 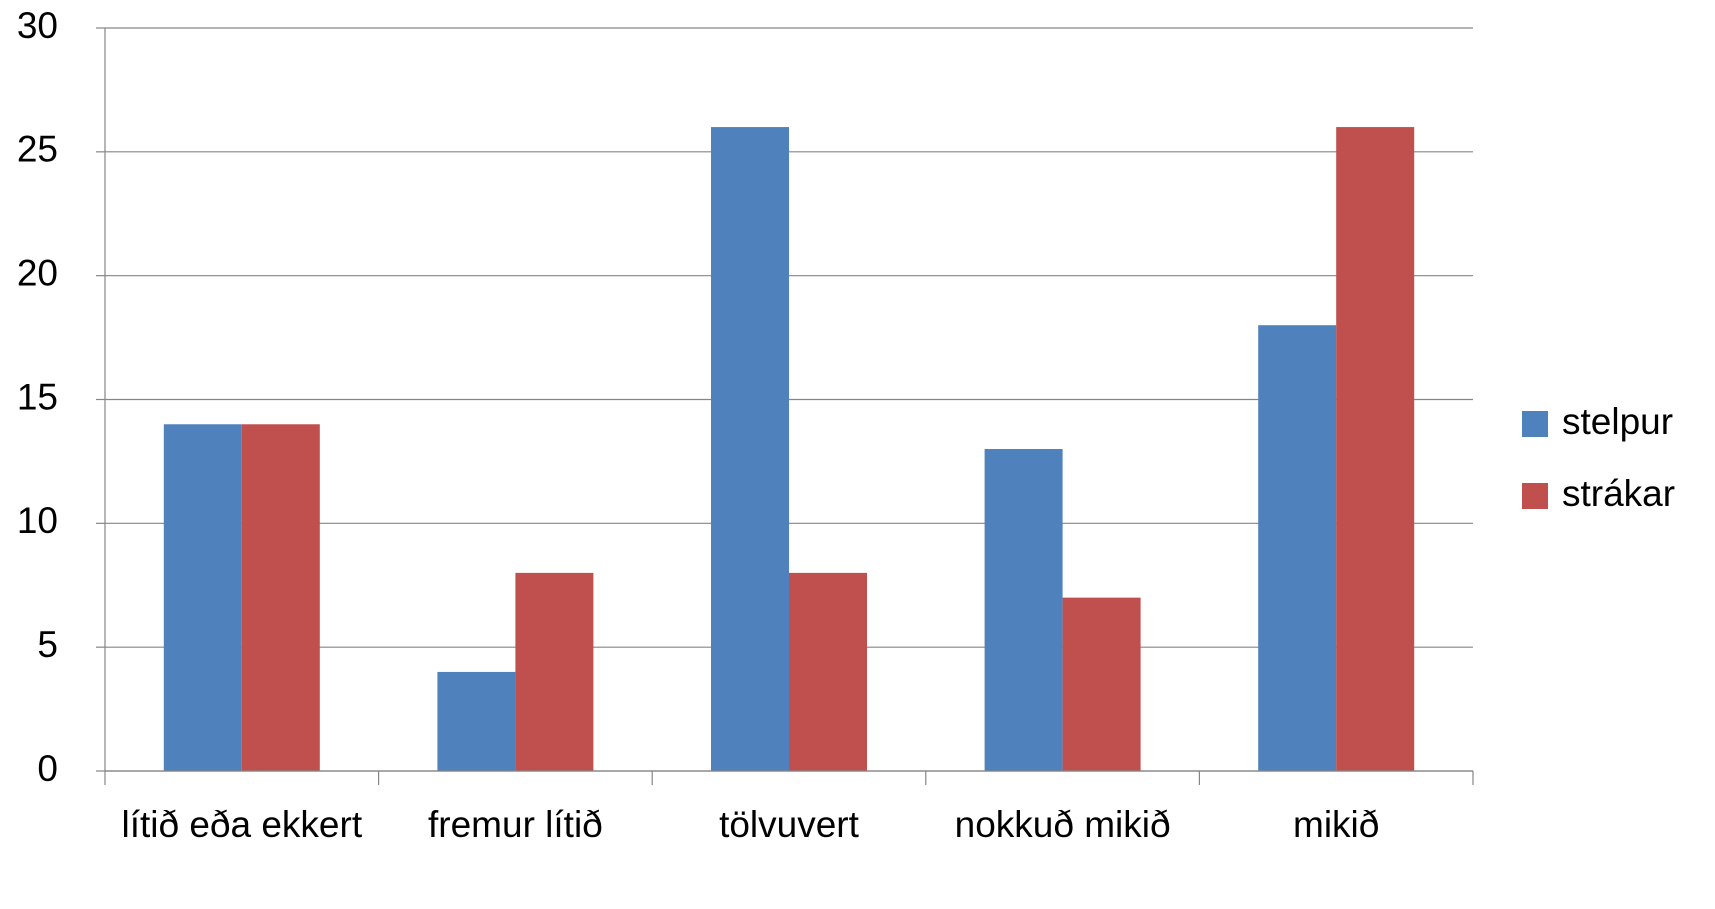 What do you see at coordinates (47, 644) in the screenshot?
I see `y-tick-label: 5` at bounding box center [47, 644].